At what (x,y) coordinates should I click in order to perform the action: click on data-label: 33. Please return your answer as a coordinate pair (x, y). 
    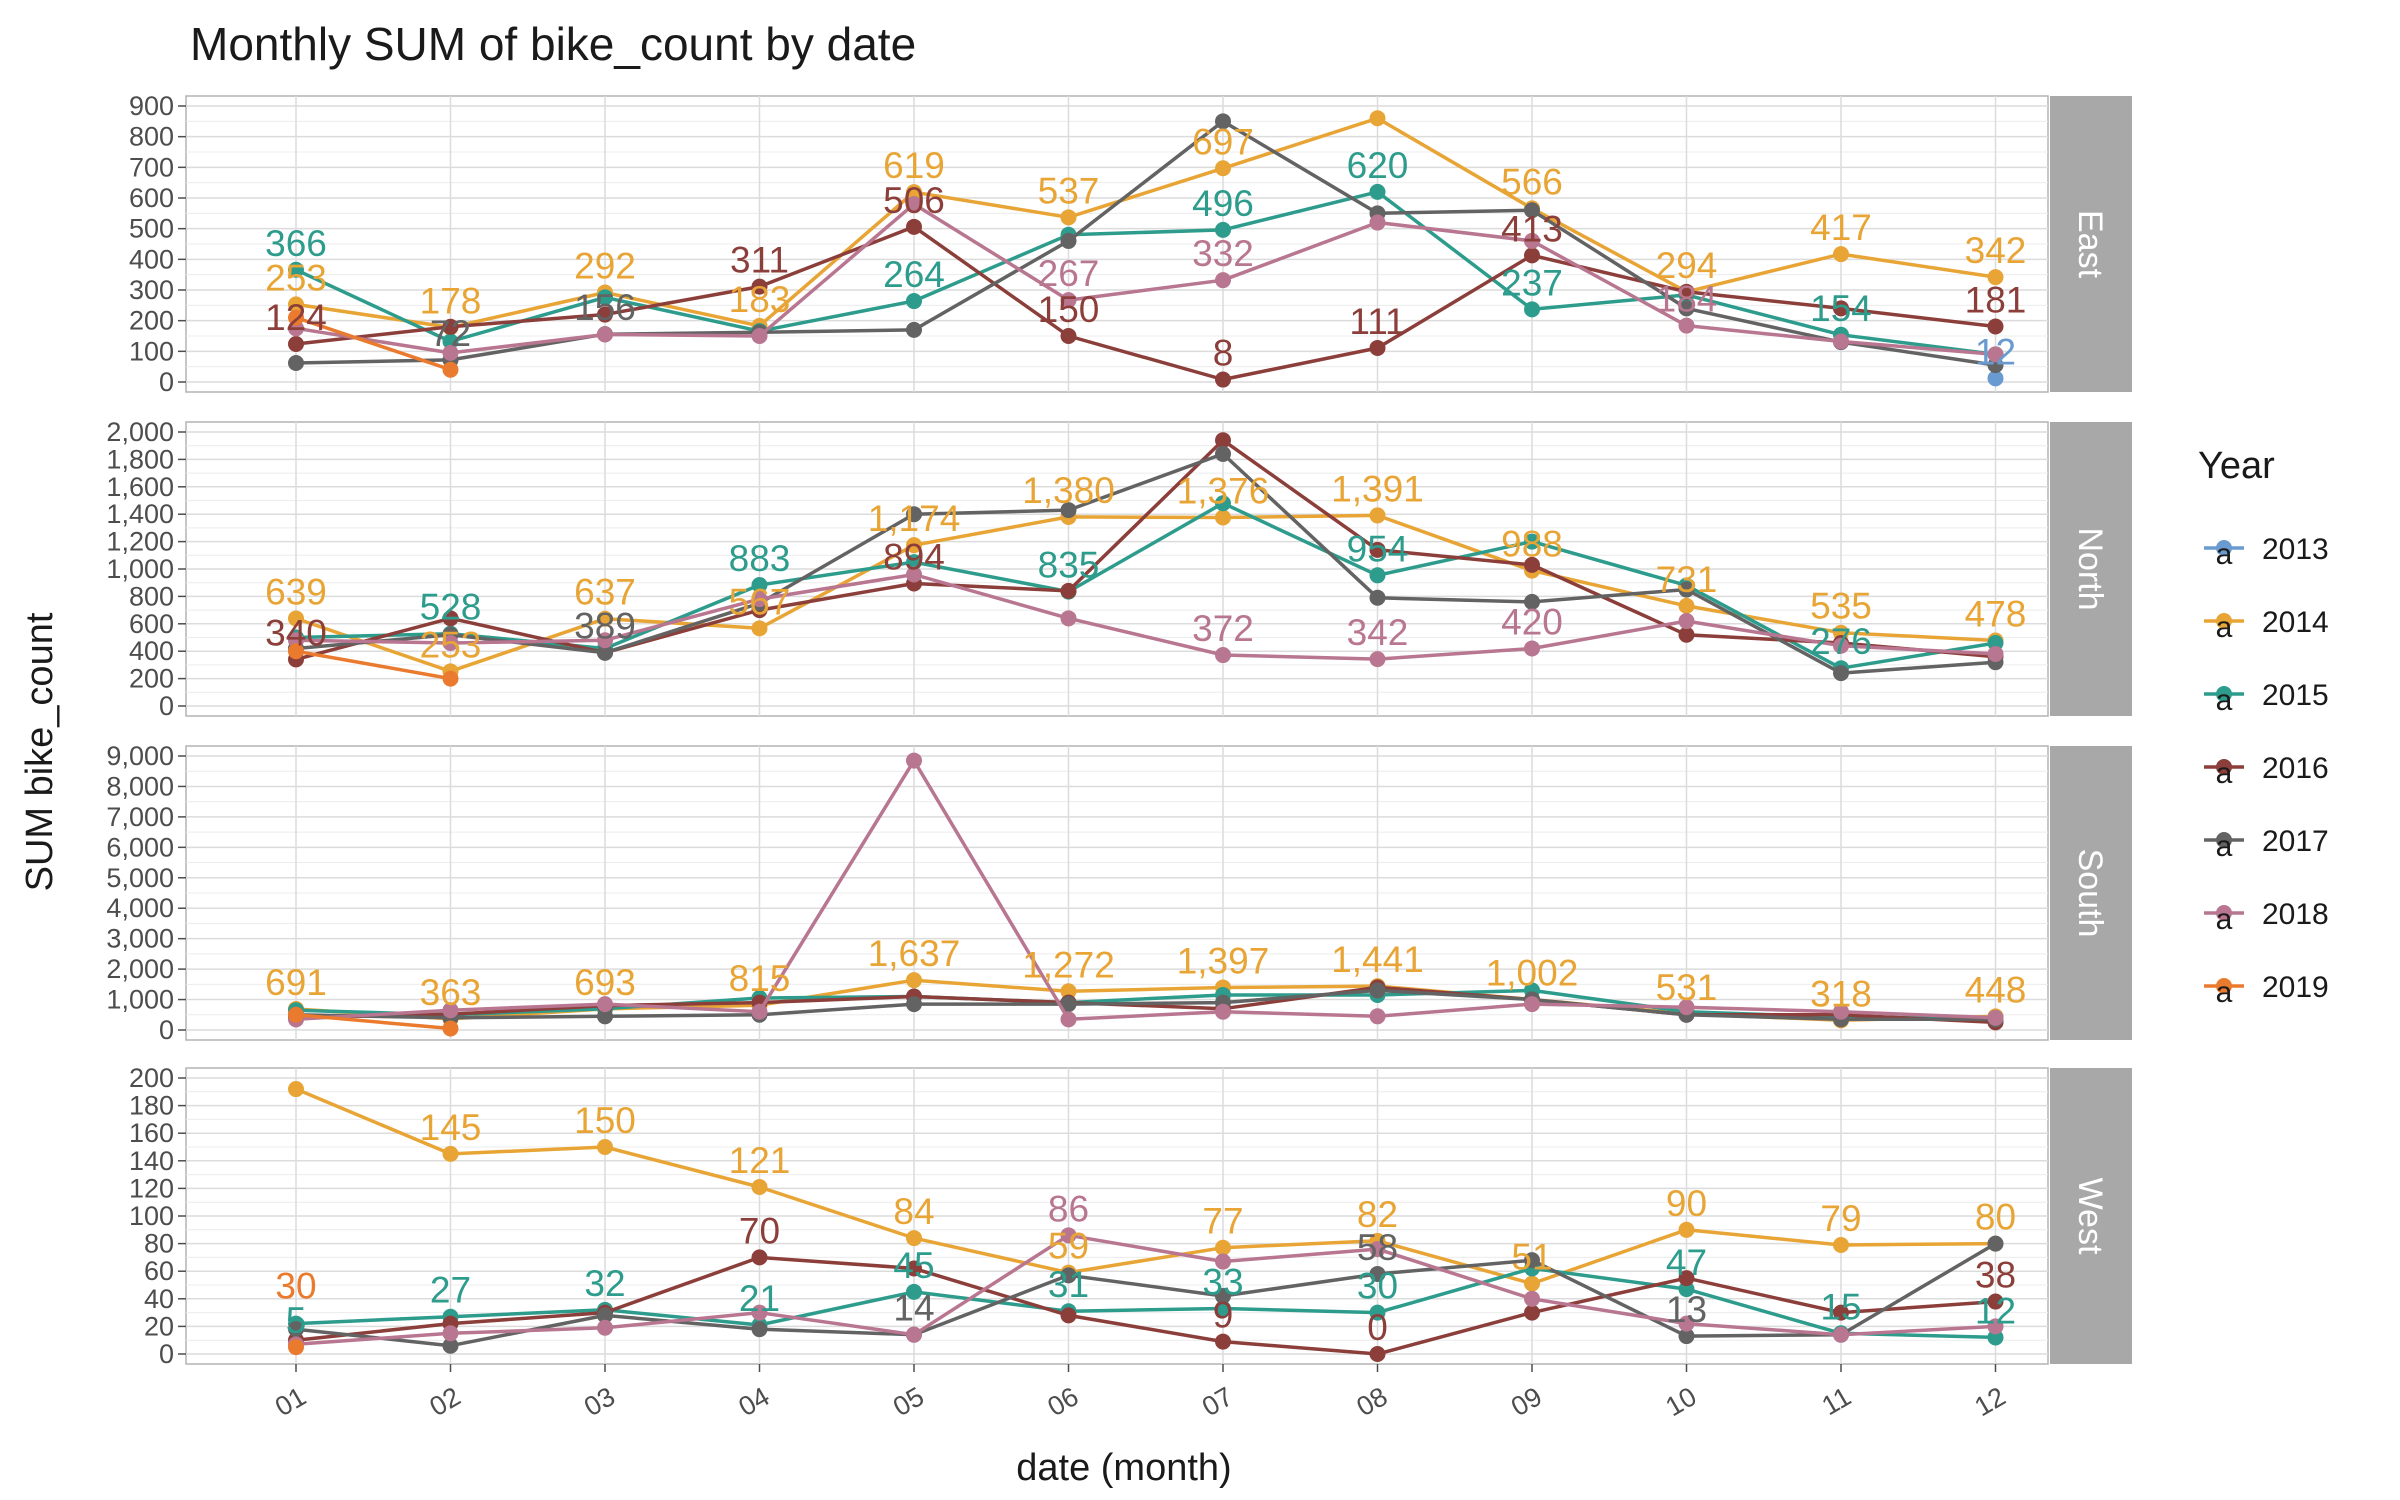
    Looking at the image, I should click on (1222, 1281).